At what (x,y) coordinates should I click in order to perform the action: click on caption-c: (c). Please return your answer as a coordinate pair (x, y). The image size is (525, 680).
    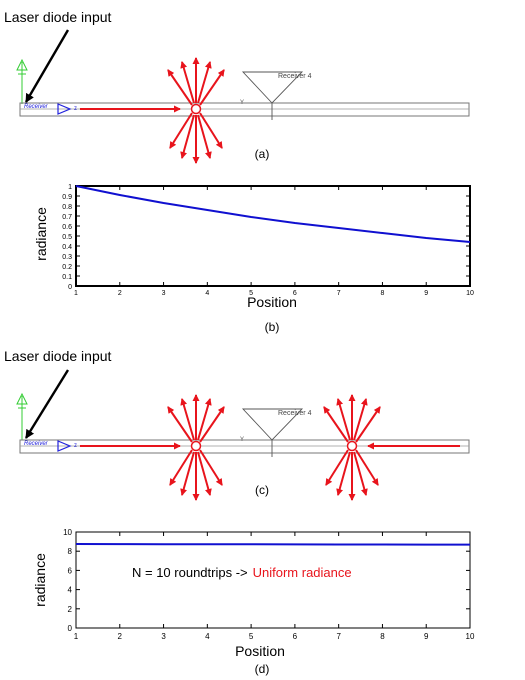
    Looking at the image, I should click on (262, 490).